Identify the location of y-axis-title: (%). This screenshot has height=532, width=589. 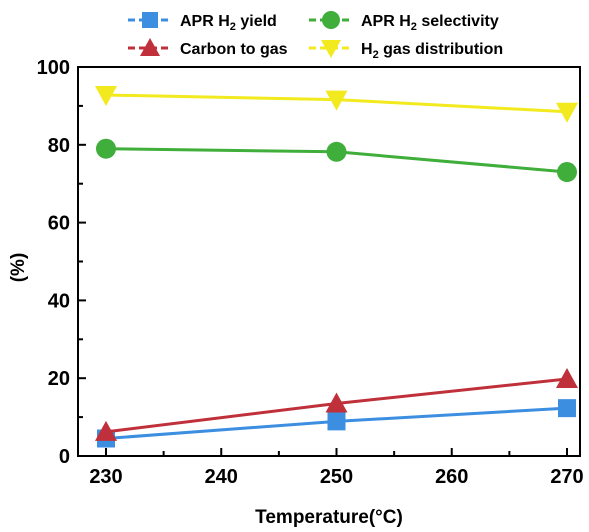
(18, 268).